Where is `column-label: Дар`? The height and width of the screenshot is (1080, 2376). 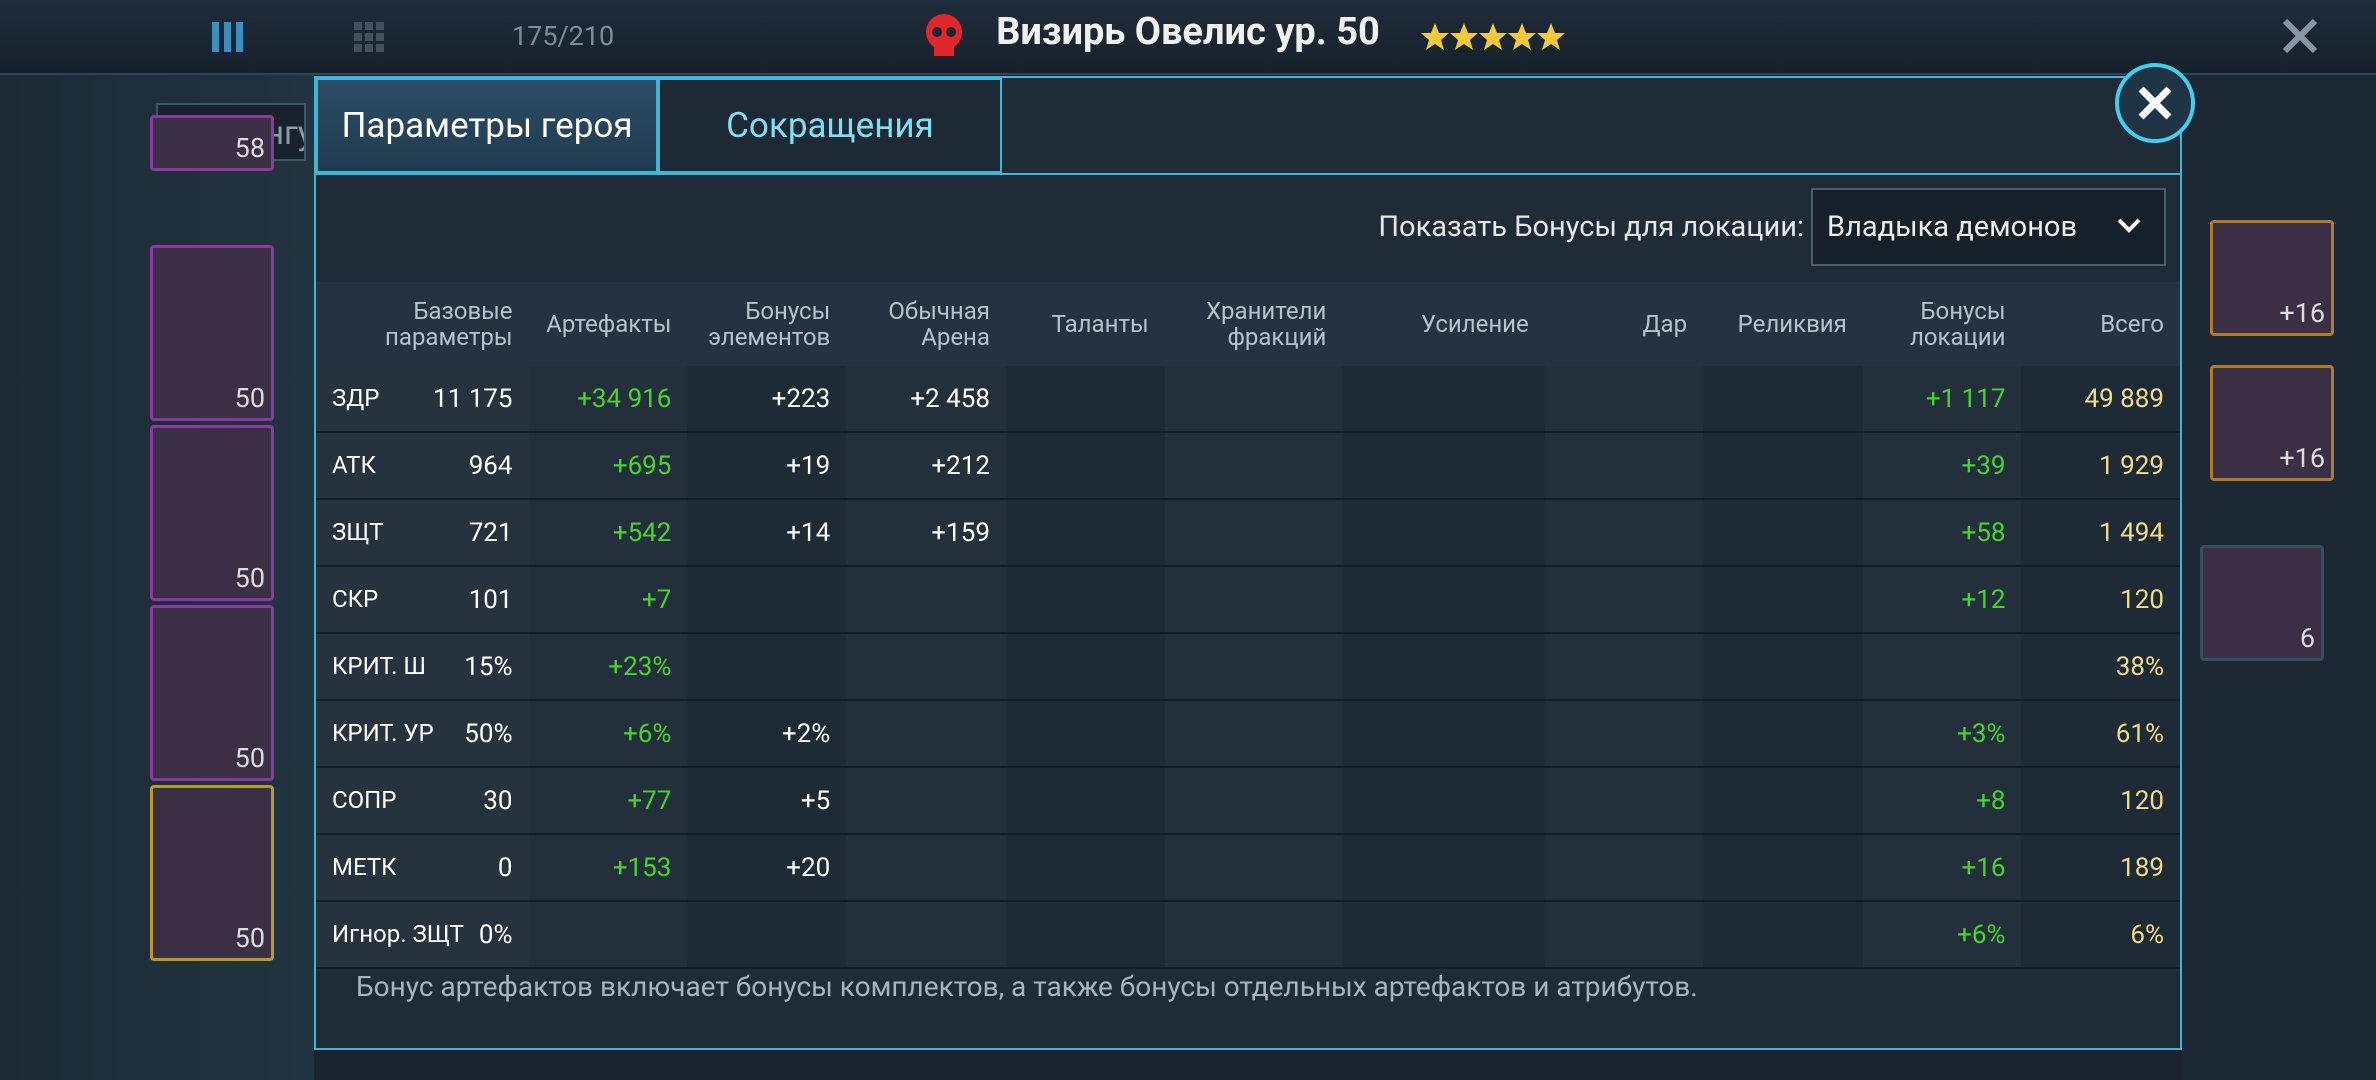
column-label: Дар is located at coordinates (1665, 324).